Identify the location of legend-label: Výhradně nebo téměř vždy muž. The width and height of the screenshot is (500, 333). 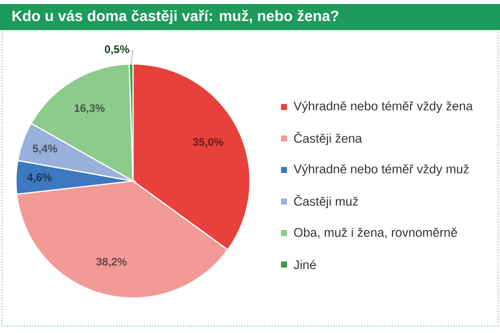
(381, 170).